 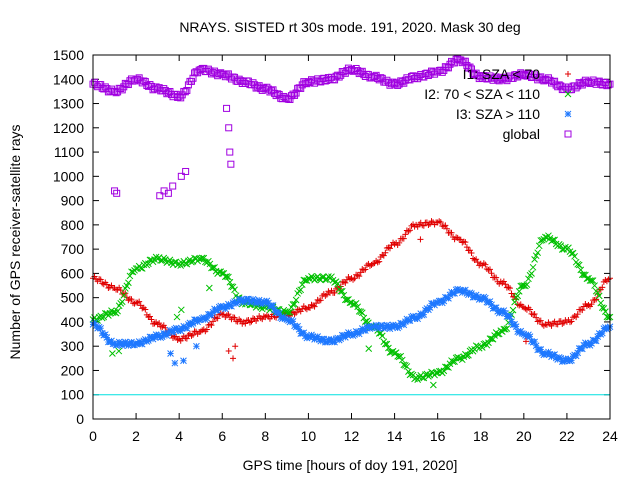 What do you see at coordinates (68, 128) in the screenshot?
I see `y-tick-label: 1200` at bounding box center [68, 128].